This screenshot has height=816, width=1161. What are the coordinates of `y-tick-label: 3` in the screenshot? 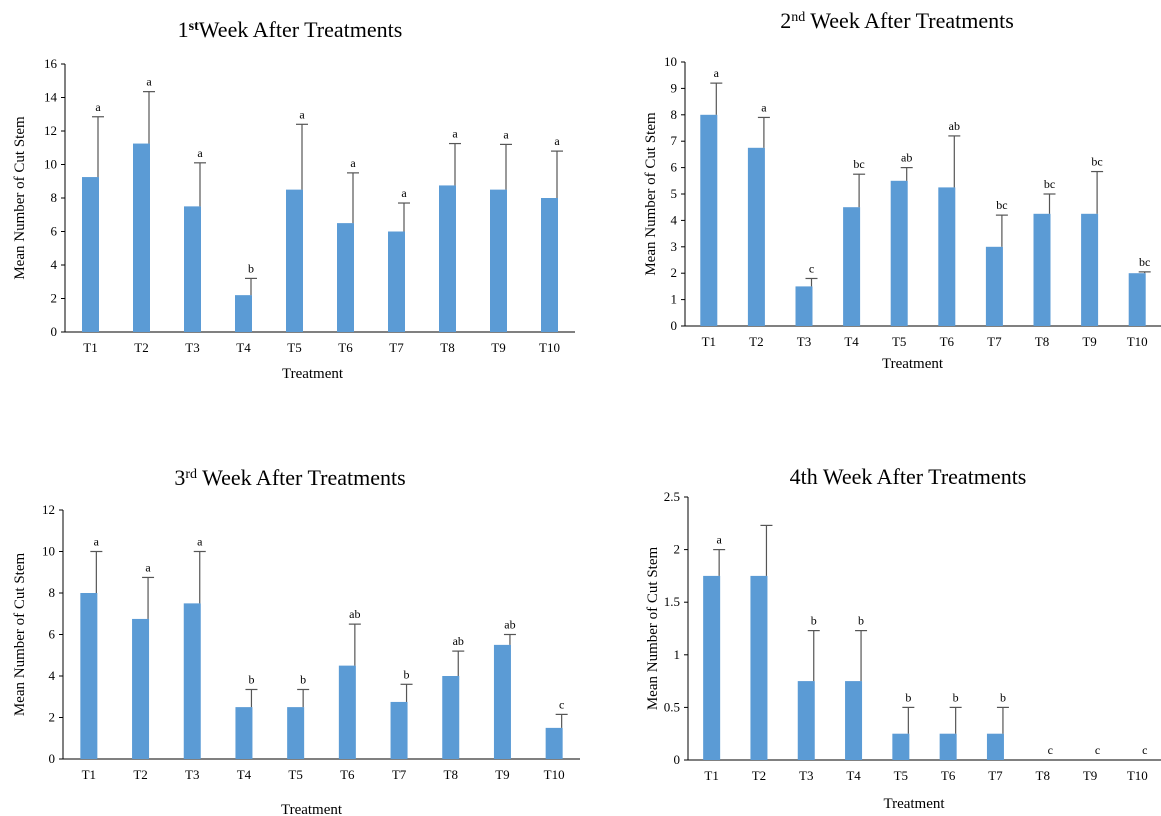 It's located at (674, 246).